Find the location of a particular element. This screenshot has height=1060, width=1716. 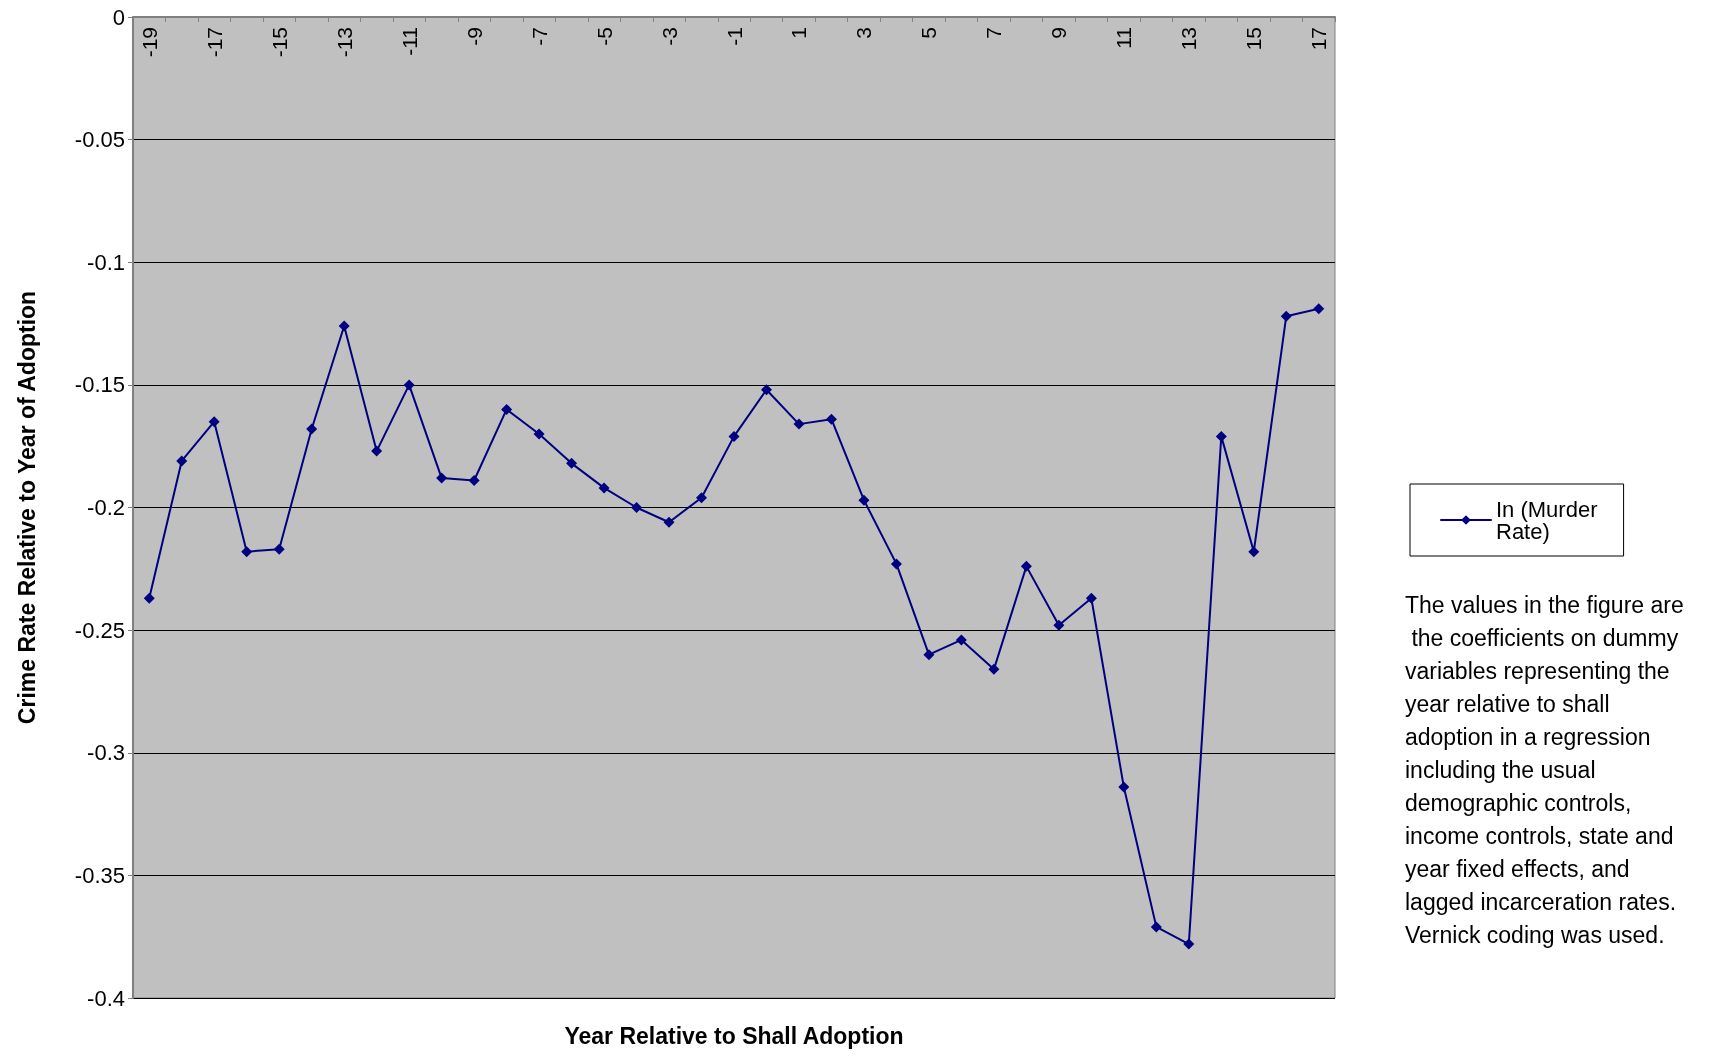

x-tick-label: 5 is located at coordinates (929, 33).